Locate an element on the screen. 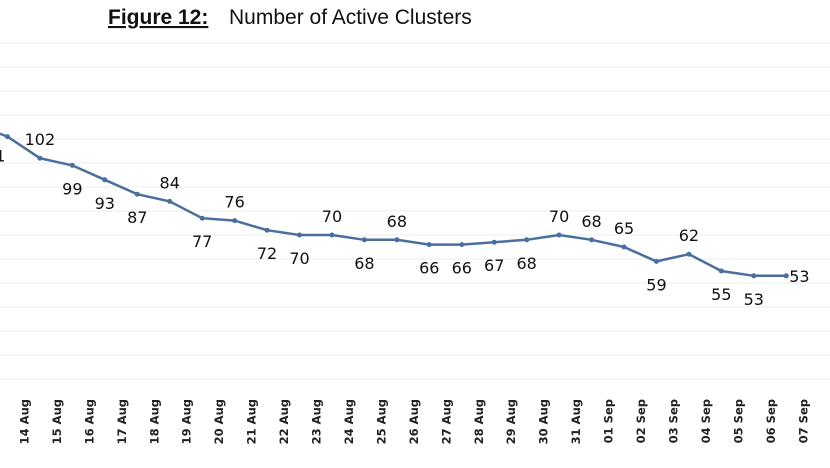 This screenshot has width=830, height=468. data-label: 55 is located at coordinates (721, 294).